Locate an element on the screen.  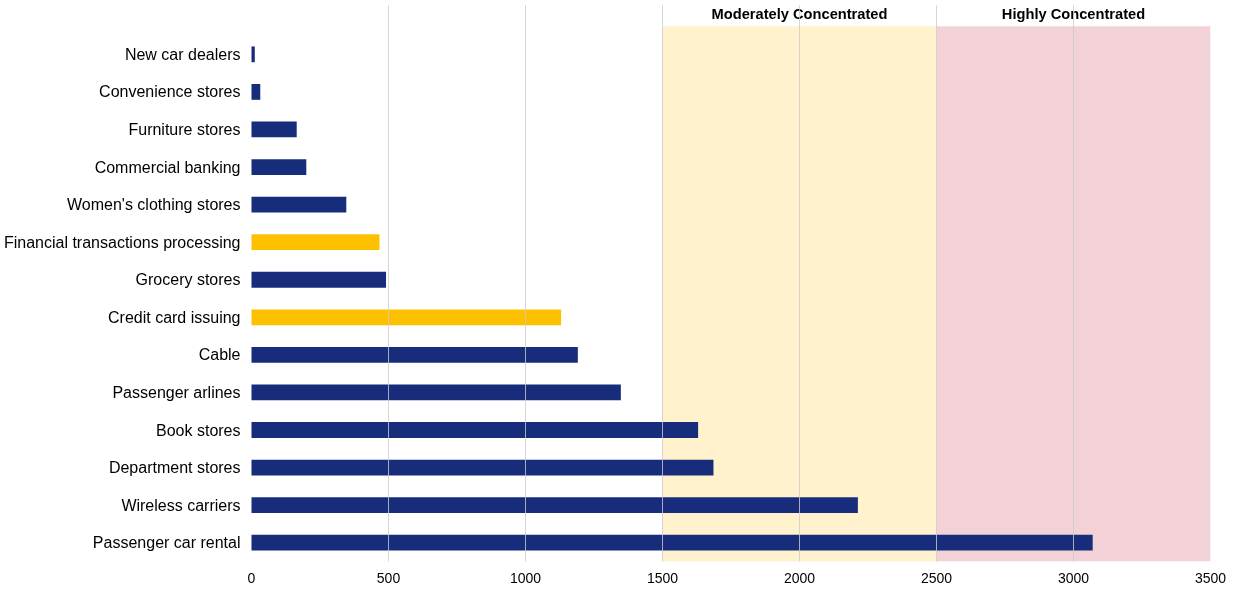
y-tick-label: Grocery stores is located at coordinates (188, 280).